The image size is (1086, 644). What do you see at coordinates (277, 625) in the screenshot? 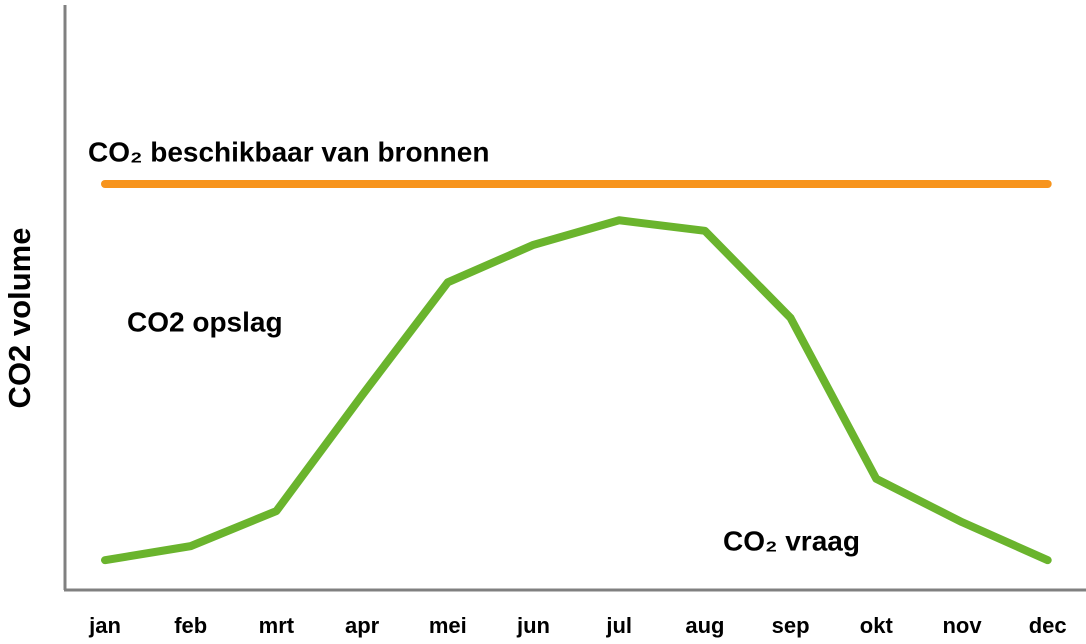
I see `x-tick-label: mrt` at bounding box center [277, 625].